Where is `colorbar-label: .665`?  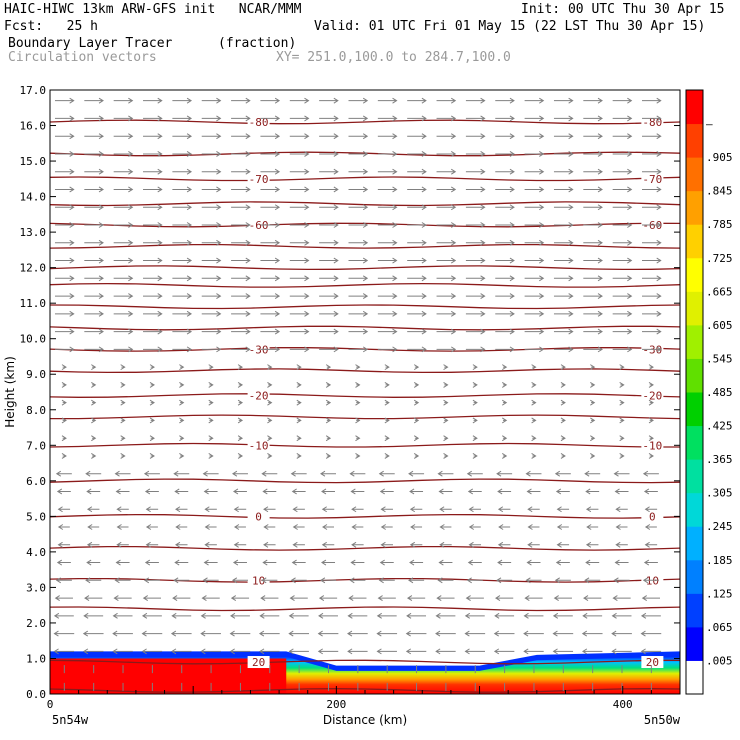 colorbar-label: .665 is located at coordinates (719, 291).